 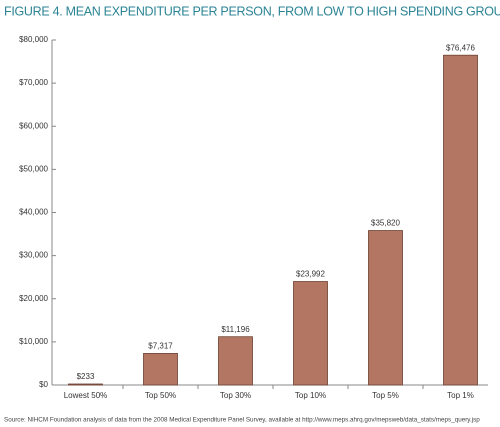 I want to click on y-tick-label: $60,000, so click(x=33, y=125).